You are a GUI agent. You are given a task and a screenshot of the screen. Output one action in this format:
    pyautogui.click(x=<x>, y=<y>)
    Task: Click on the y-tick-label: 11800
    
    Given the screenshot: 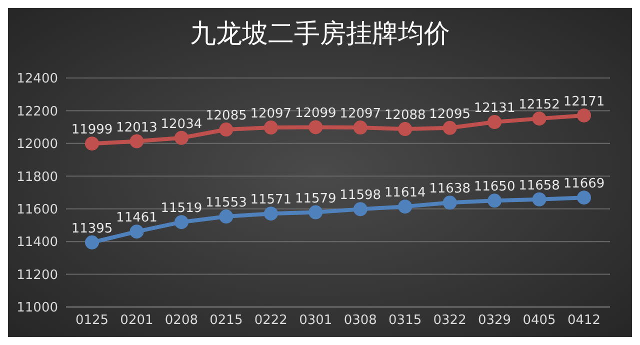 What is the action you would take?
    pyautogui.click(x=37, y=177)
    